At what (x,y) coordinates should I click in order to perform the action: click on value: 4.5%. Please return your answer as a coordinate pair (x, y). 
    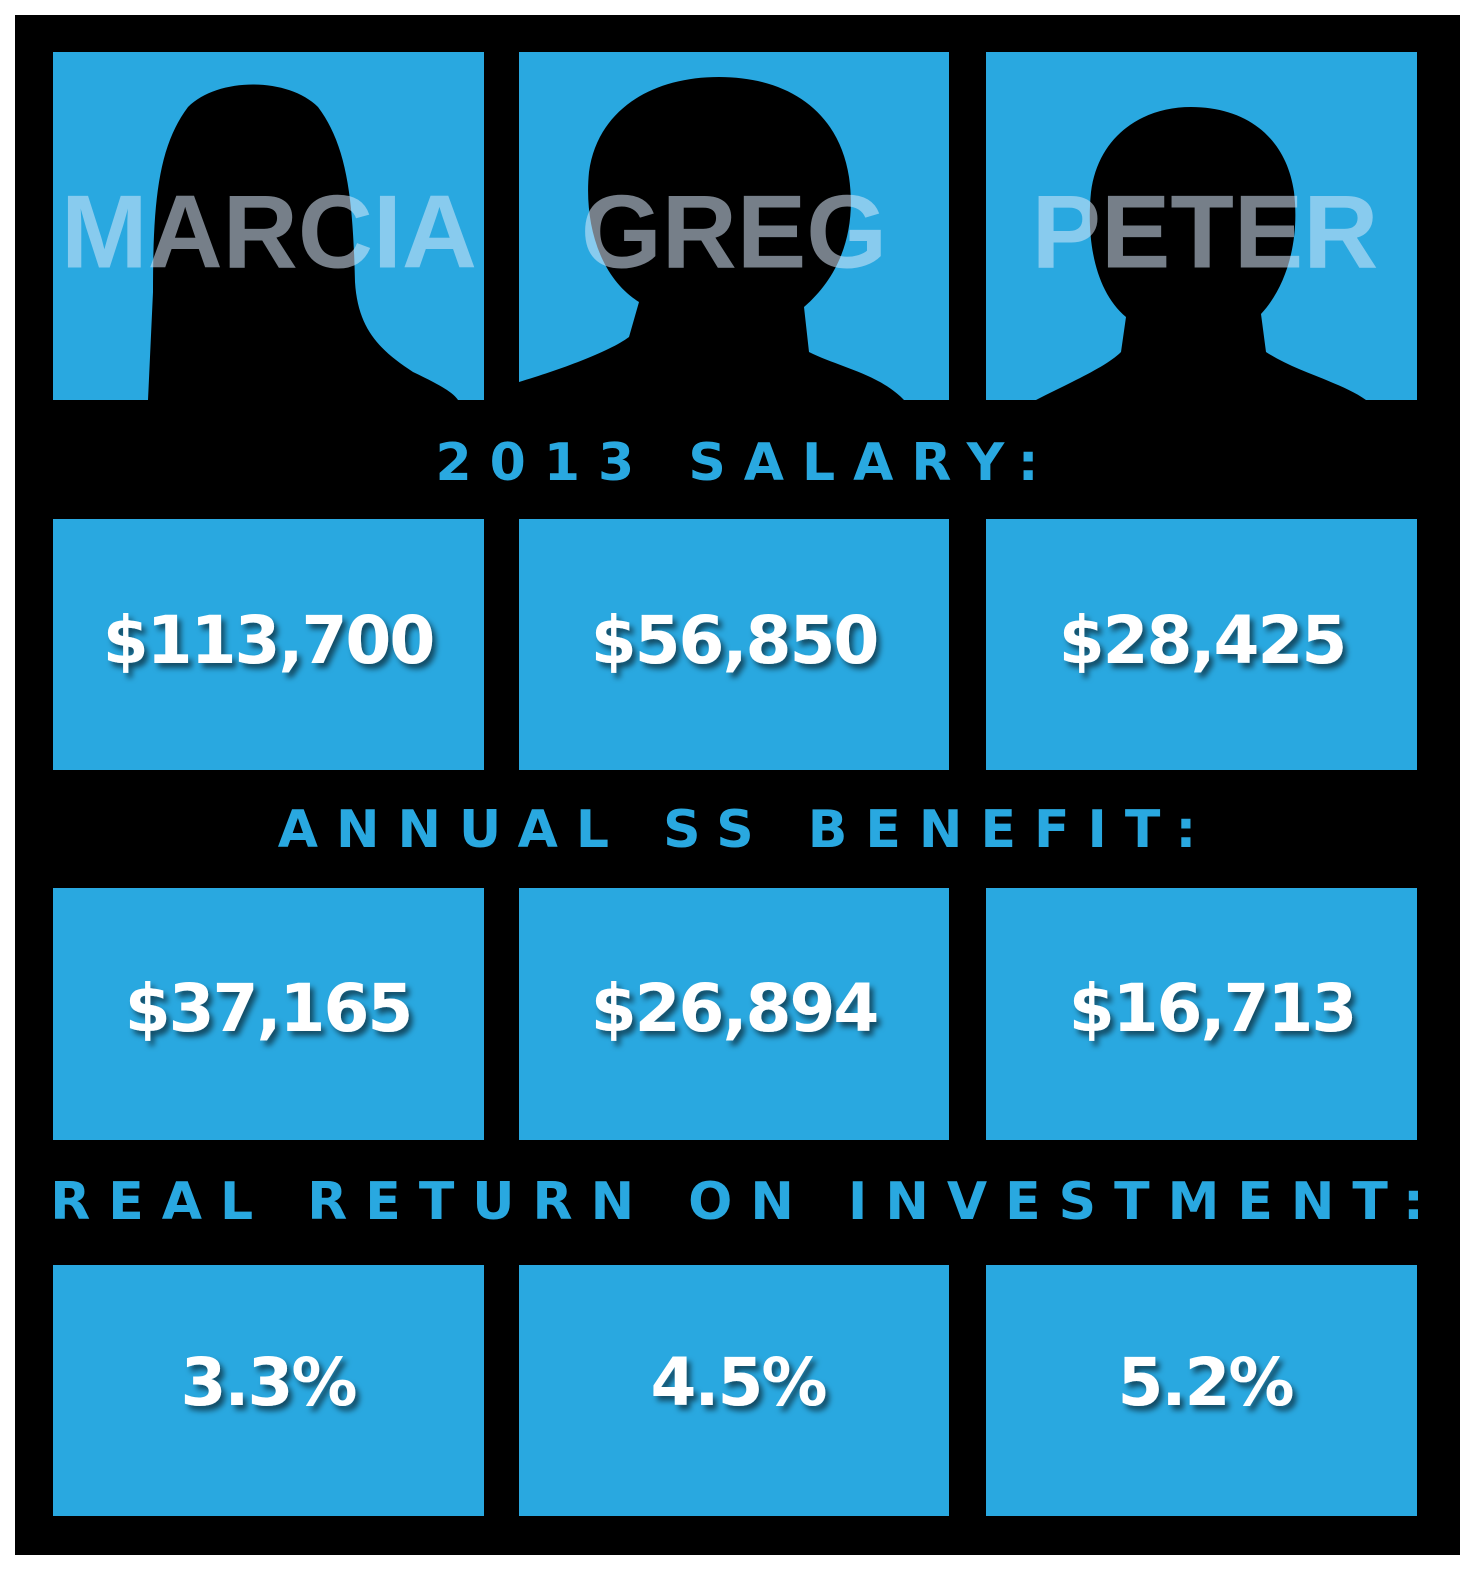
    Looking at the image, I should click on (738, 1382).